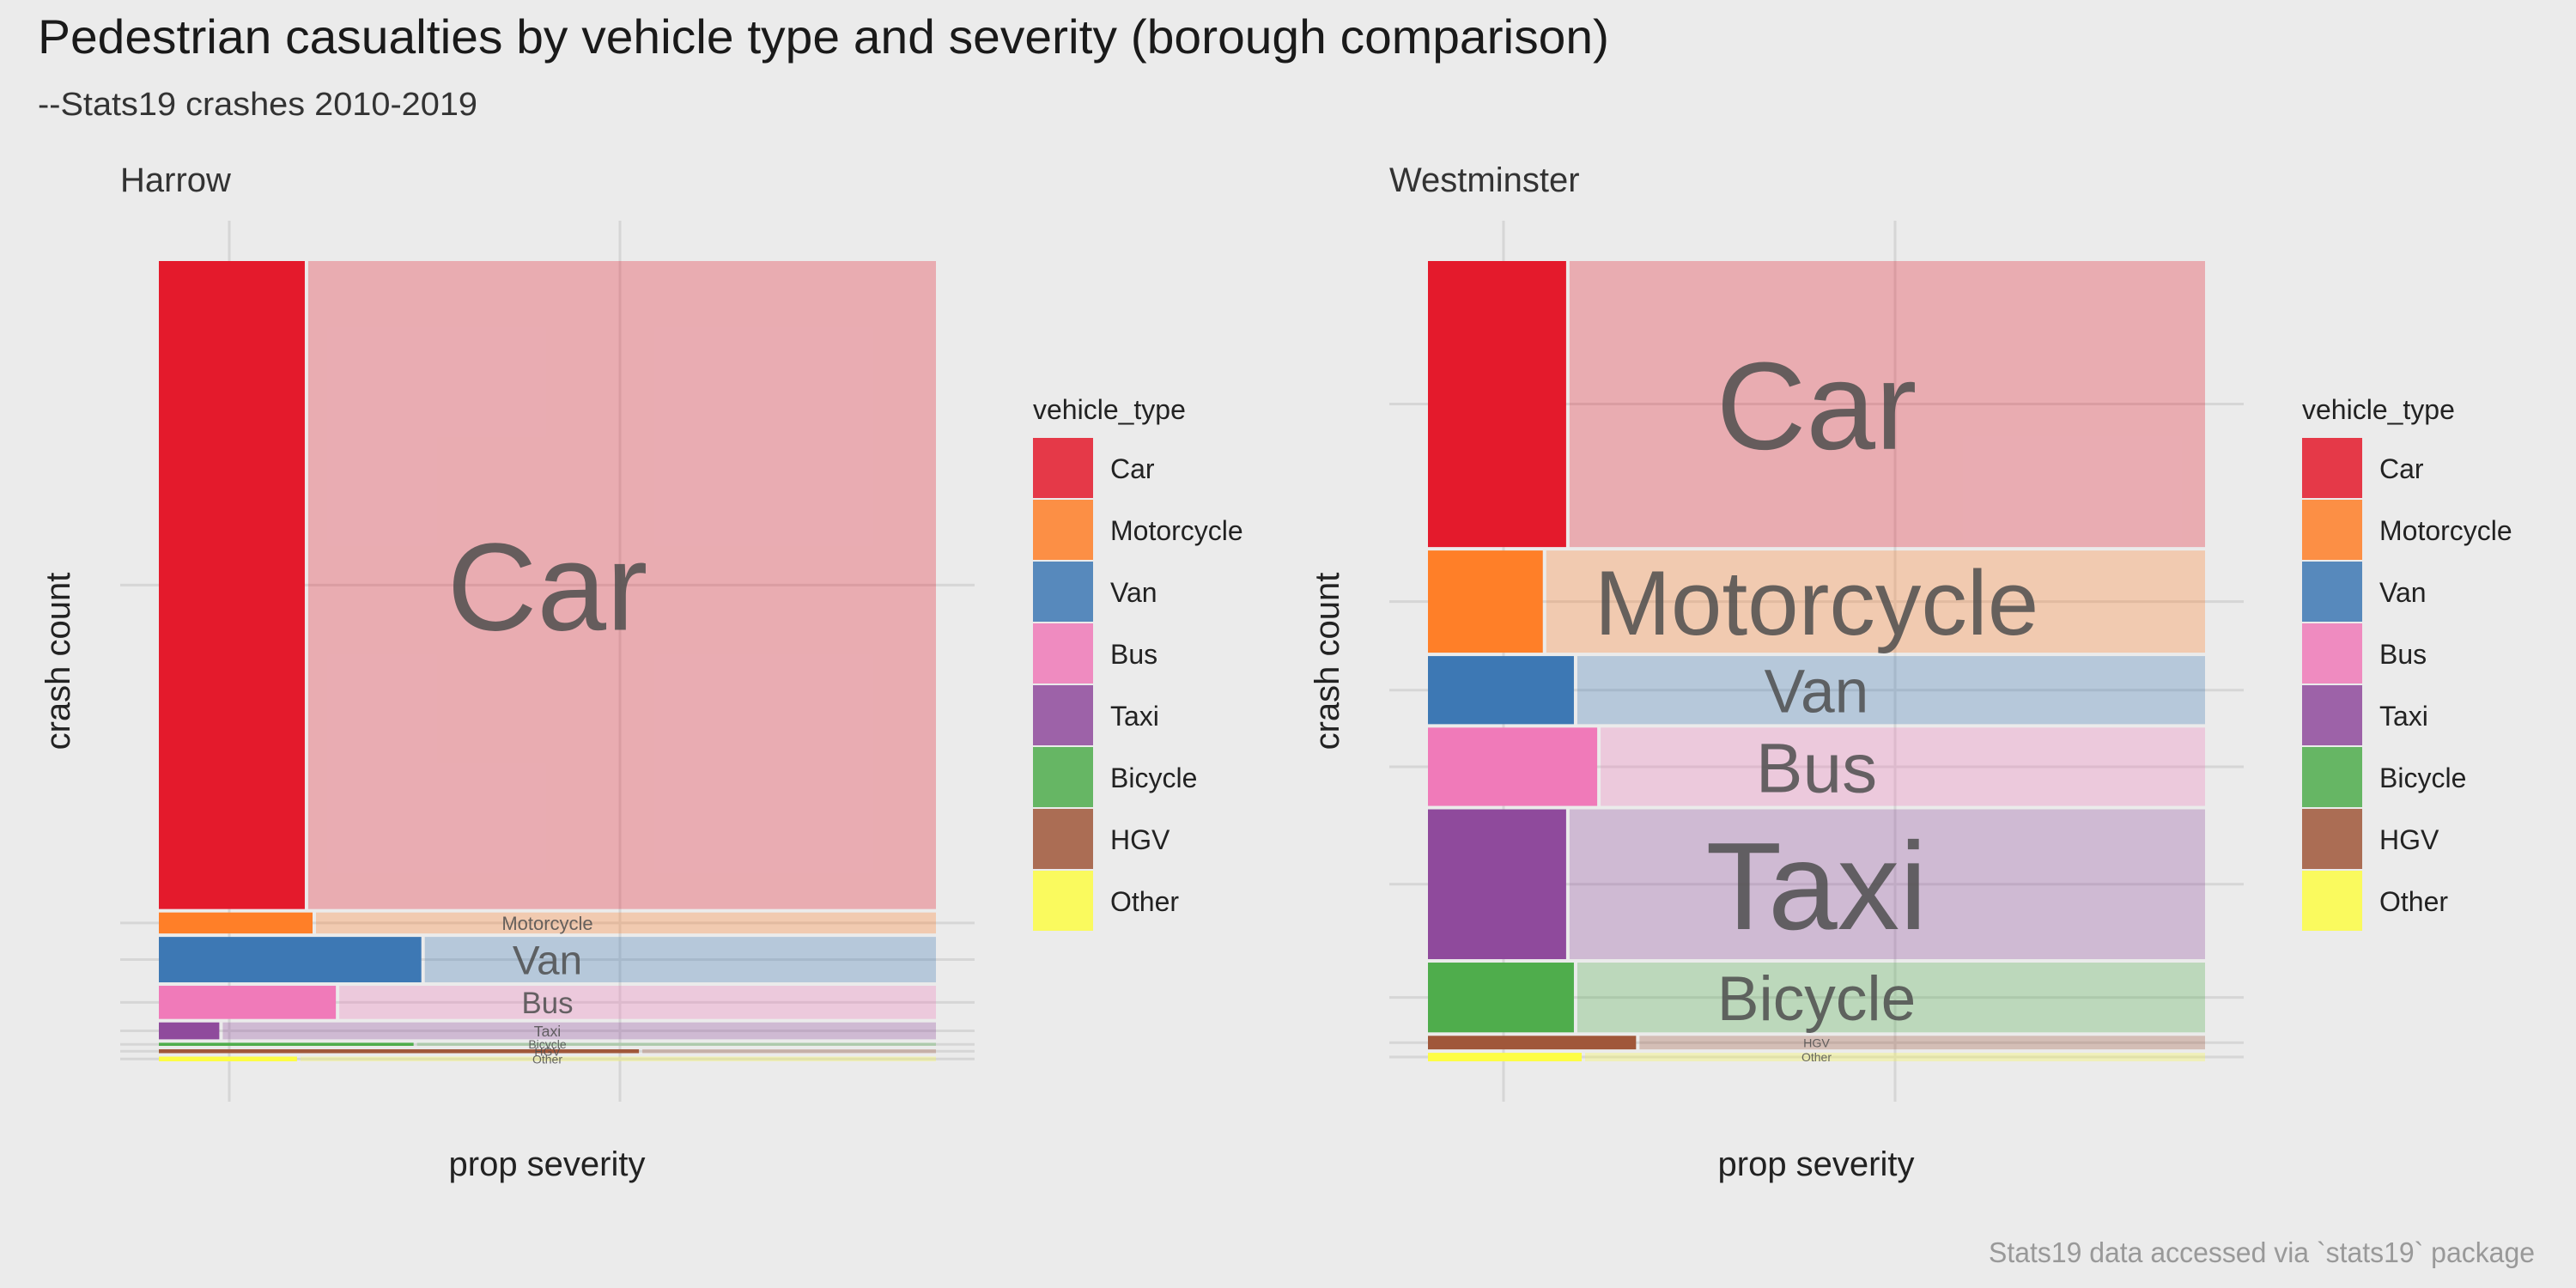  Describe the element at coordinates (2332, 592) in the screenshot. I see `panel-westminster-legend-swatch-van` at that location.